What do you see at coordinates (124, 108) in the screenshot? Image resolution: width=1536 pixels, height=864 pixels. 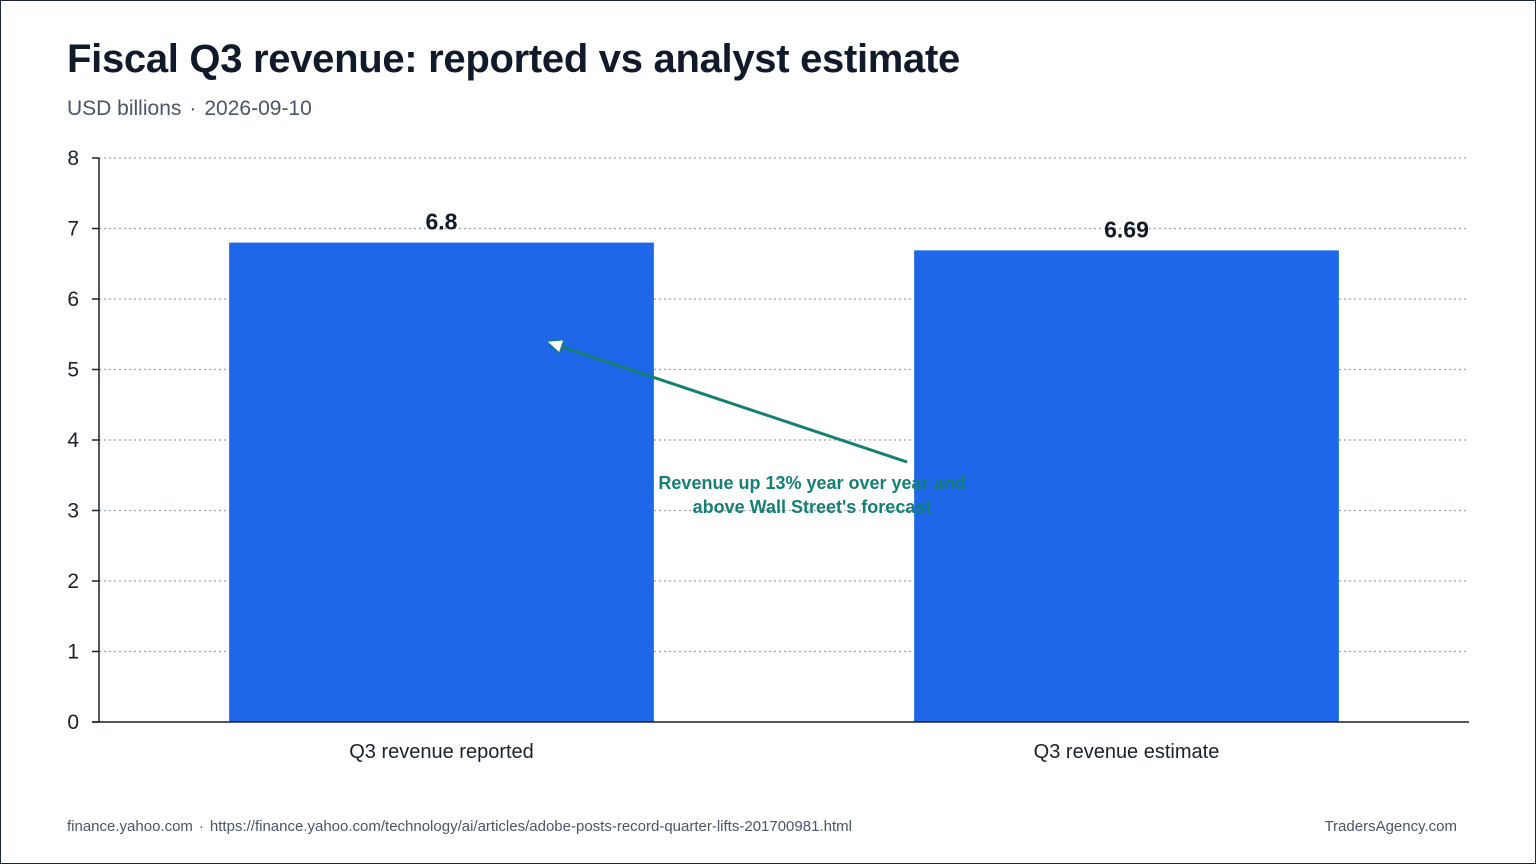 I see `subtitle-unit: USD billions` at bounding box center [124, 108].